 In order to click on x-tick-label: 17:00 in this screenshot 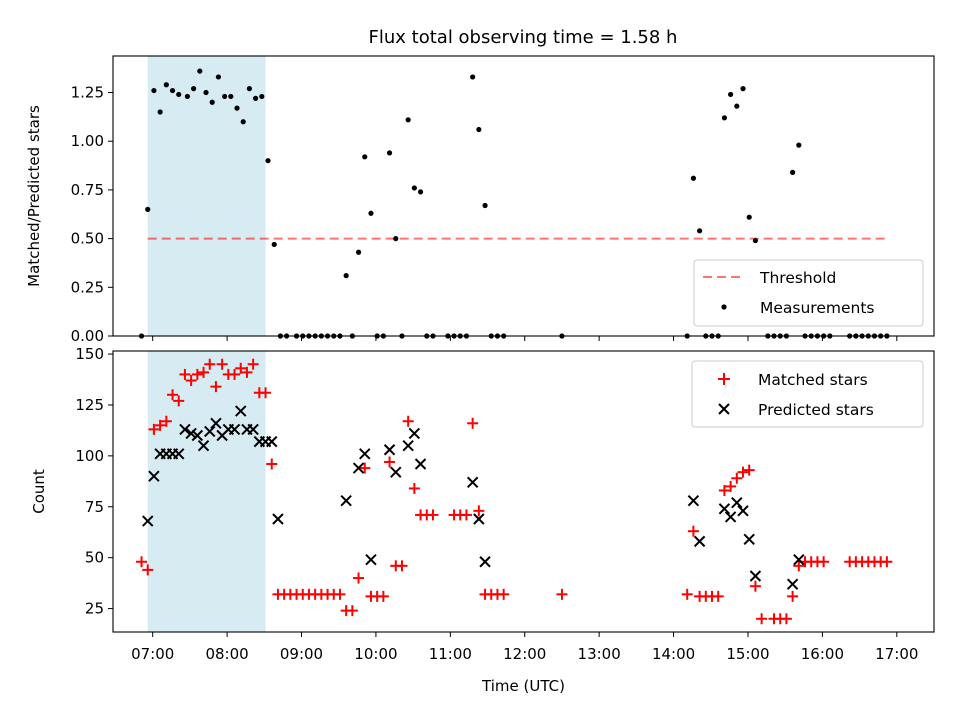, I will do `click(896, 654)`.